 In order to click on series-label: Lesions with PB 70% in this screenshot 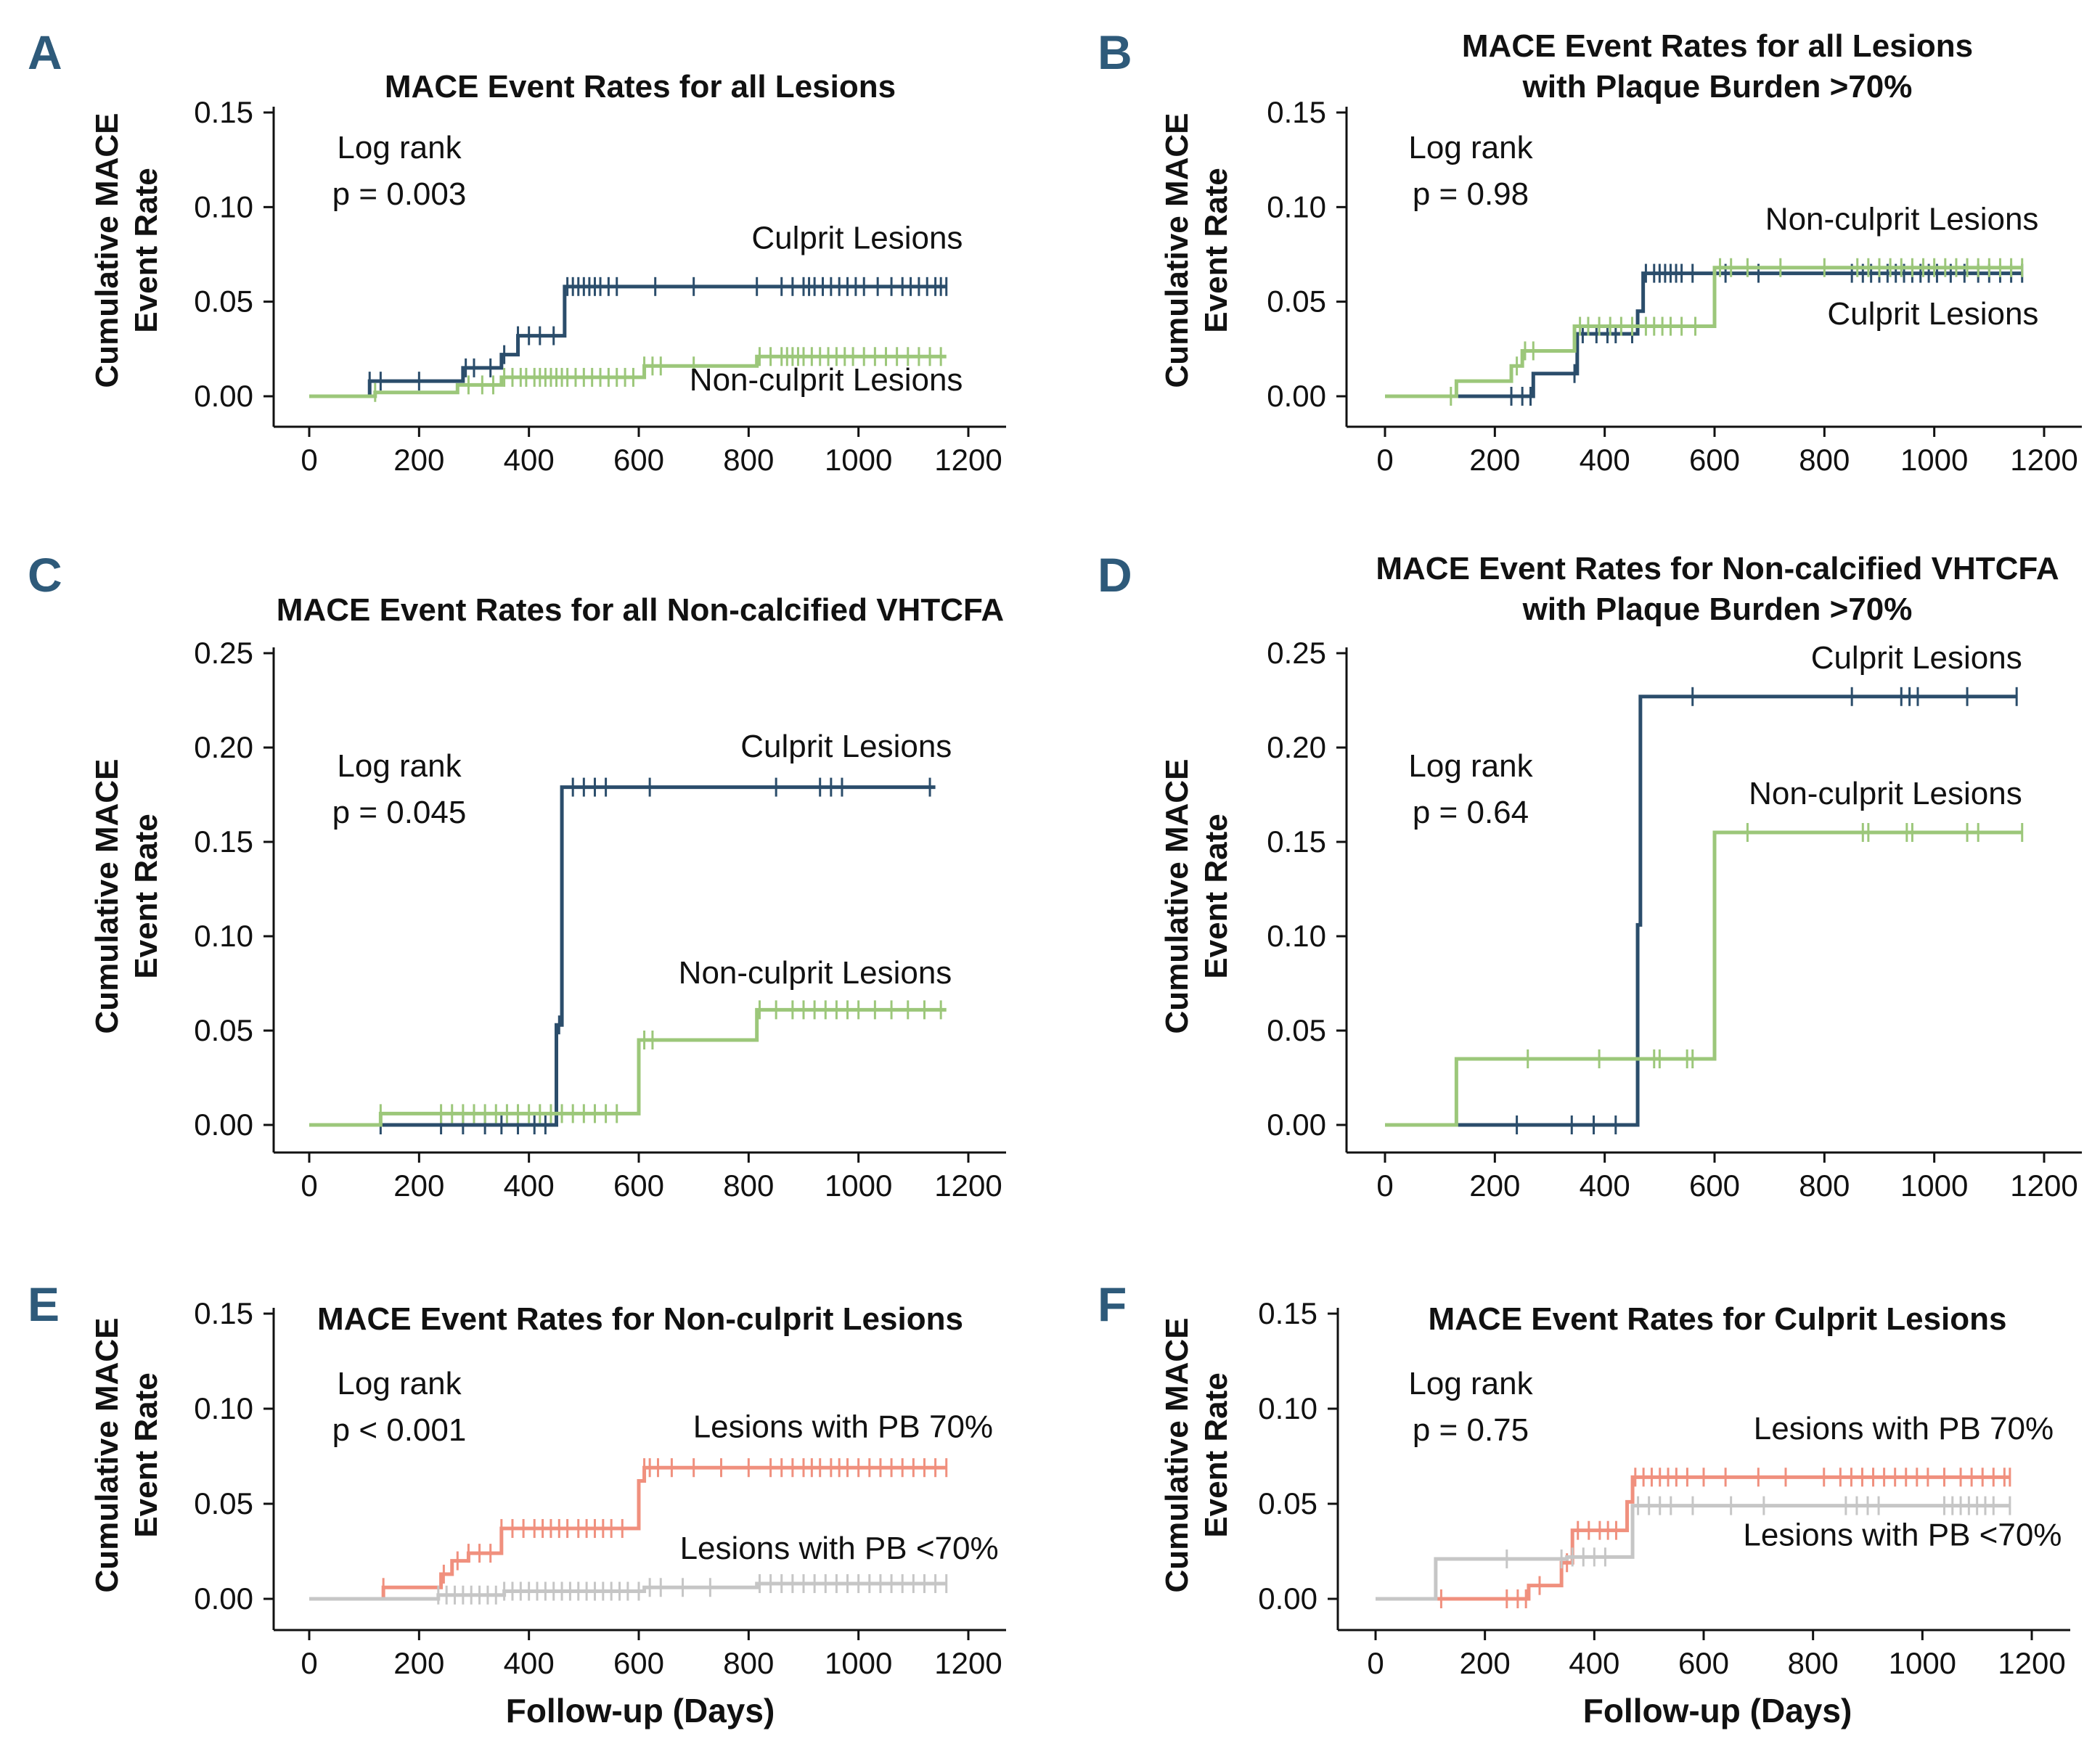, I will do `click(1904, 1428)`.